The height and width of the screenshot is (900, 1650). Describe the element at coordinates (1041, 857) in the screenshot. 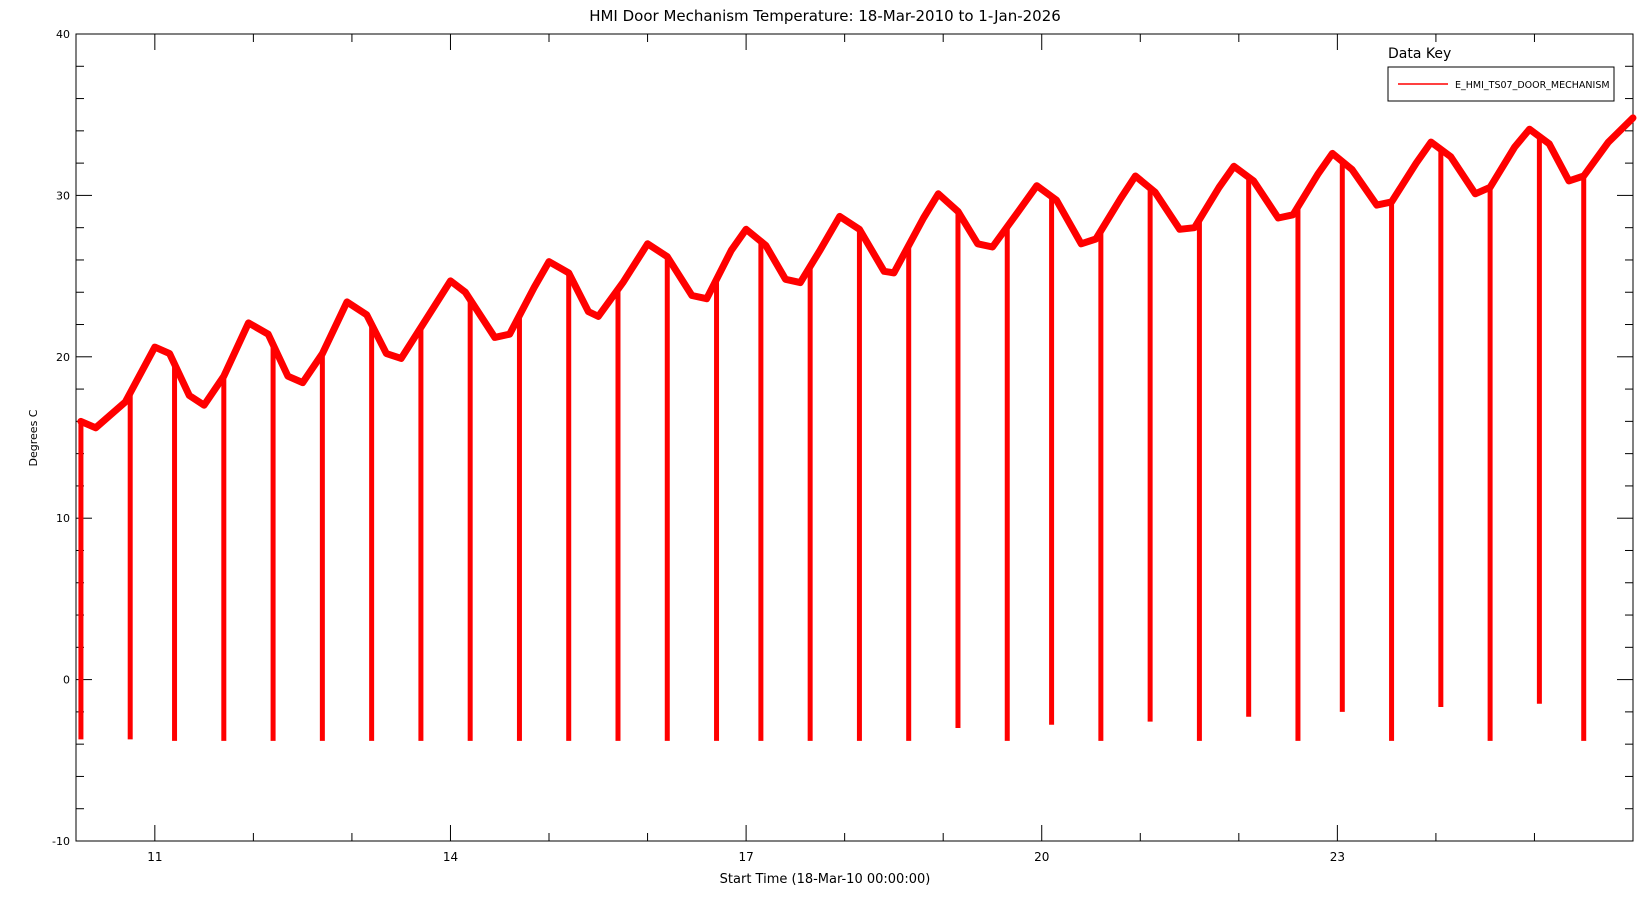

I see `x-tick-label: 20` at that location.